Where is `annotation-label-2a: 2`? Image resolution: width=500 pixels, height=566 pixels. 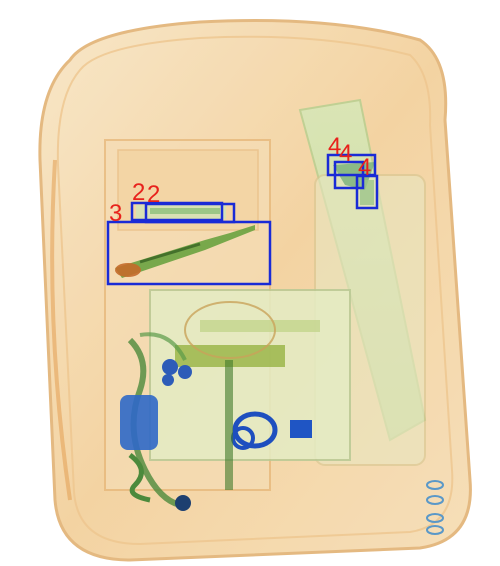 annotation-label-2a: 2 is located at coordinates (138, 192).